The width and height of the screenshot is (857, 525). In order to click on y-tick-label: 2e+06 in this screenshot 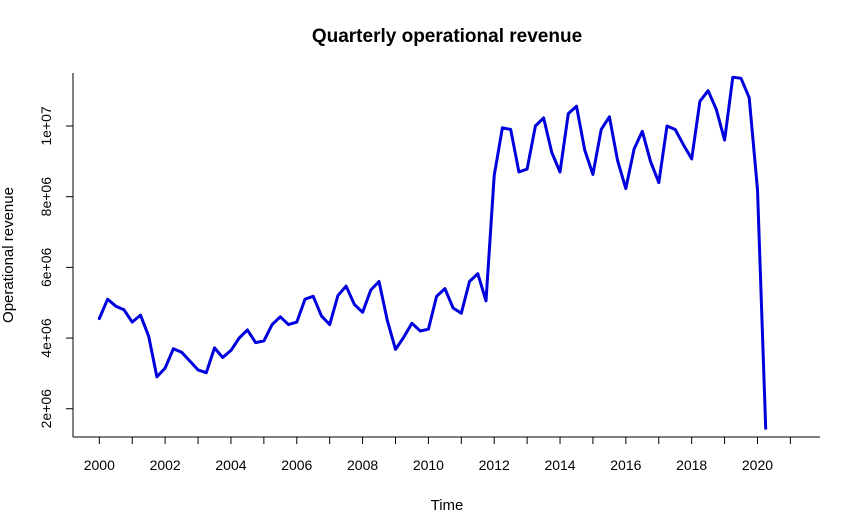, I will do `click(46, 409)`.